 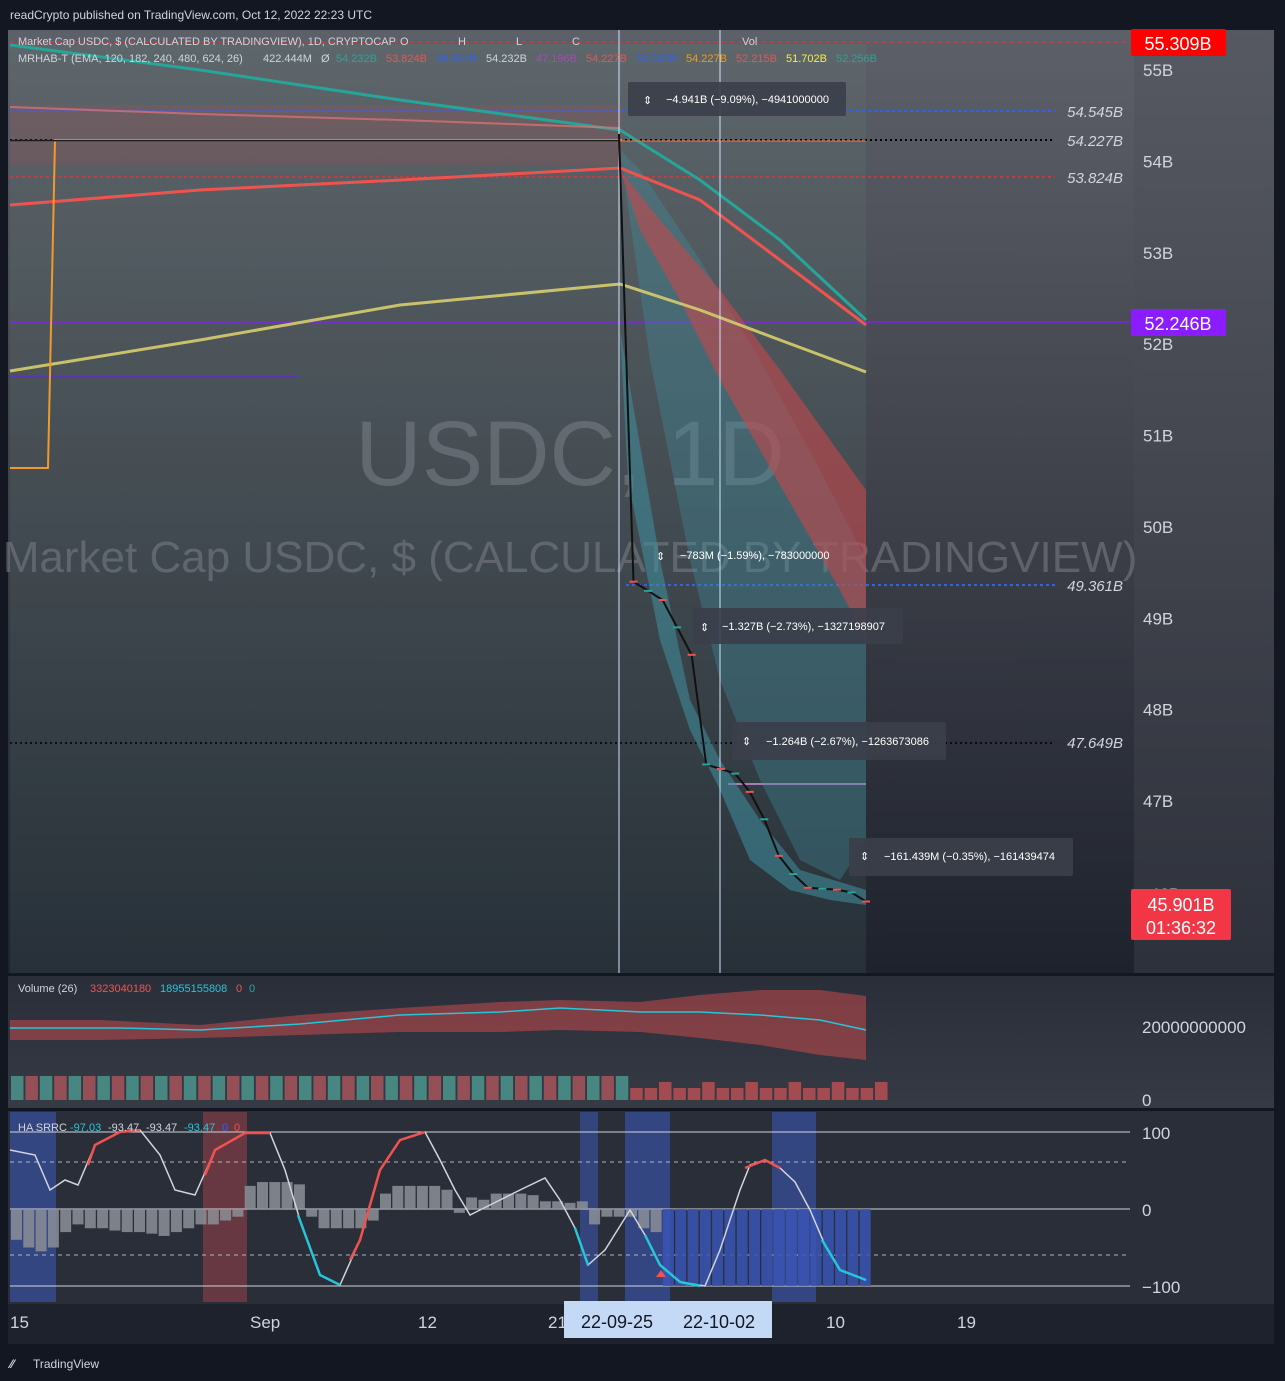 I want to click on ha-title: HA SRRC, so click(x=42, y=1128).